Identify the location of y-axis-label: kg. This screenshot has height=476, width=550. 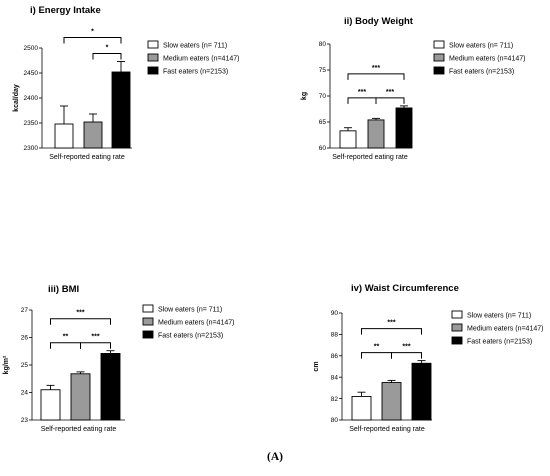
(304, 96).